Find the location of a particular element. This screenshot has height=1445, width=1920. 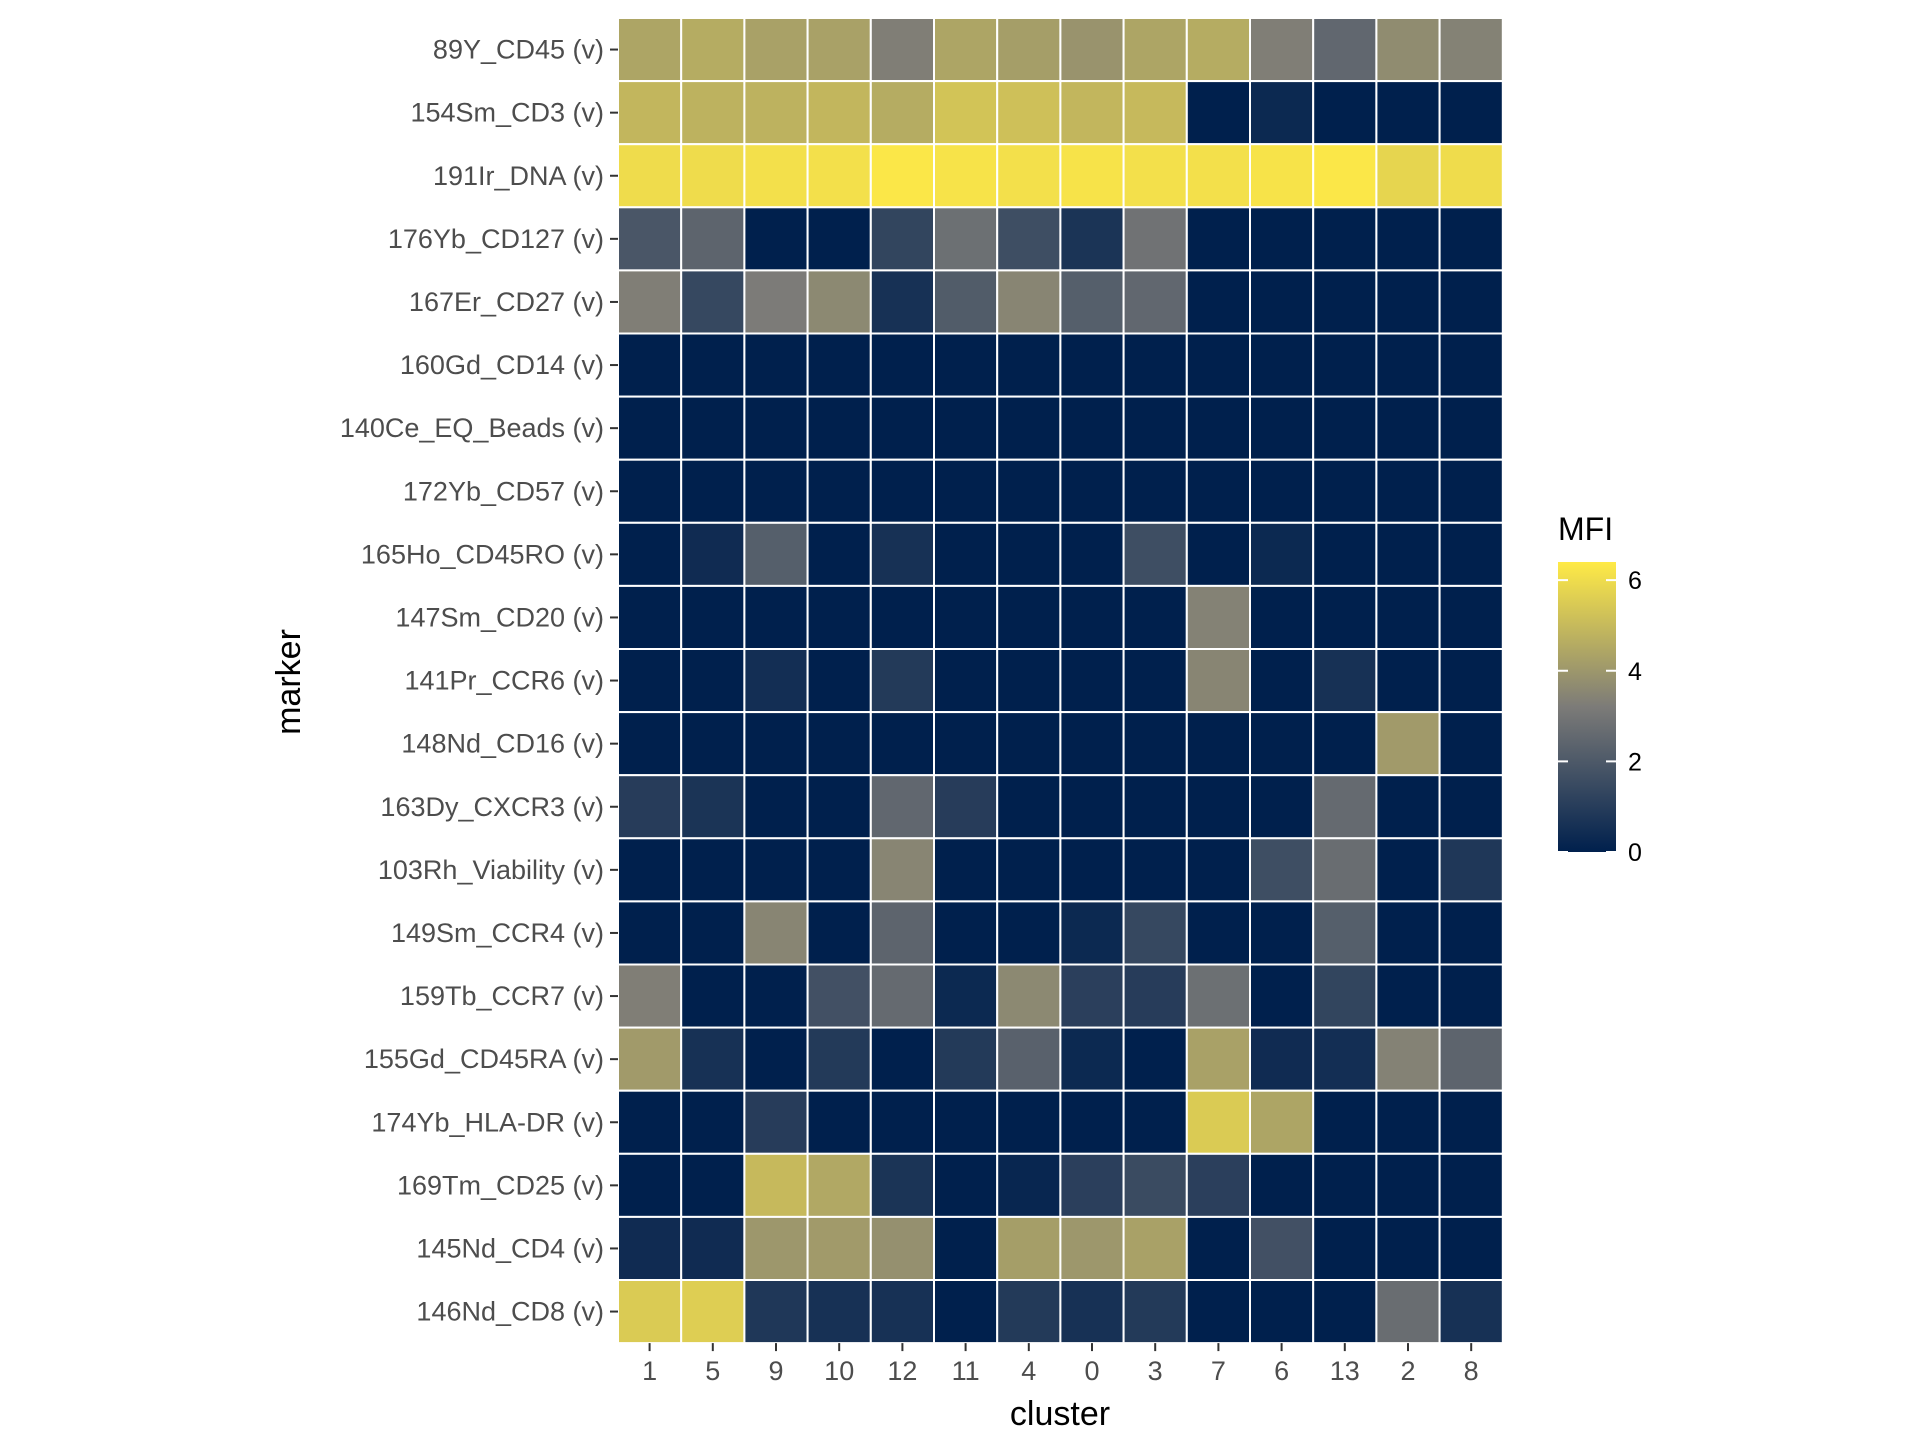

color-legend: MFI 0 2 4 6 is located at coordinates (1600, 689).